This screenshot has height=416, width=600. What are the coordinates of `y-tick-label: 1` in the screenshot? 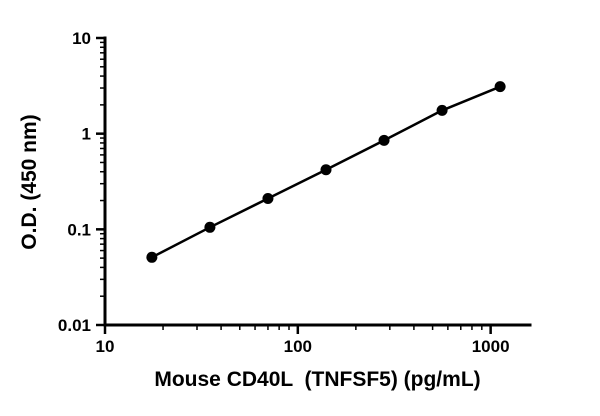 It's located at (86, 134).